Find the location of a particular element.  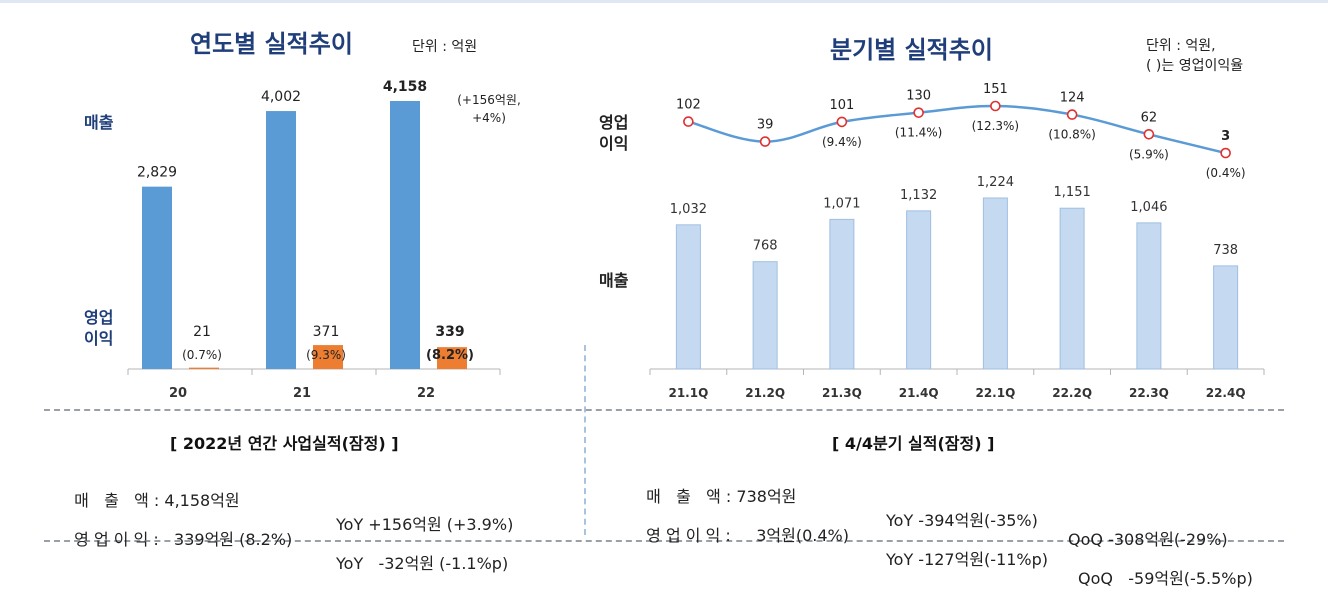

annual-x-tick-label: 20 is located at coordinates (178, 393).